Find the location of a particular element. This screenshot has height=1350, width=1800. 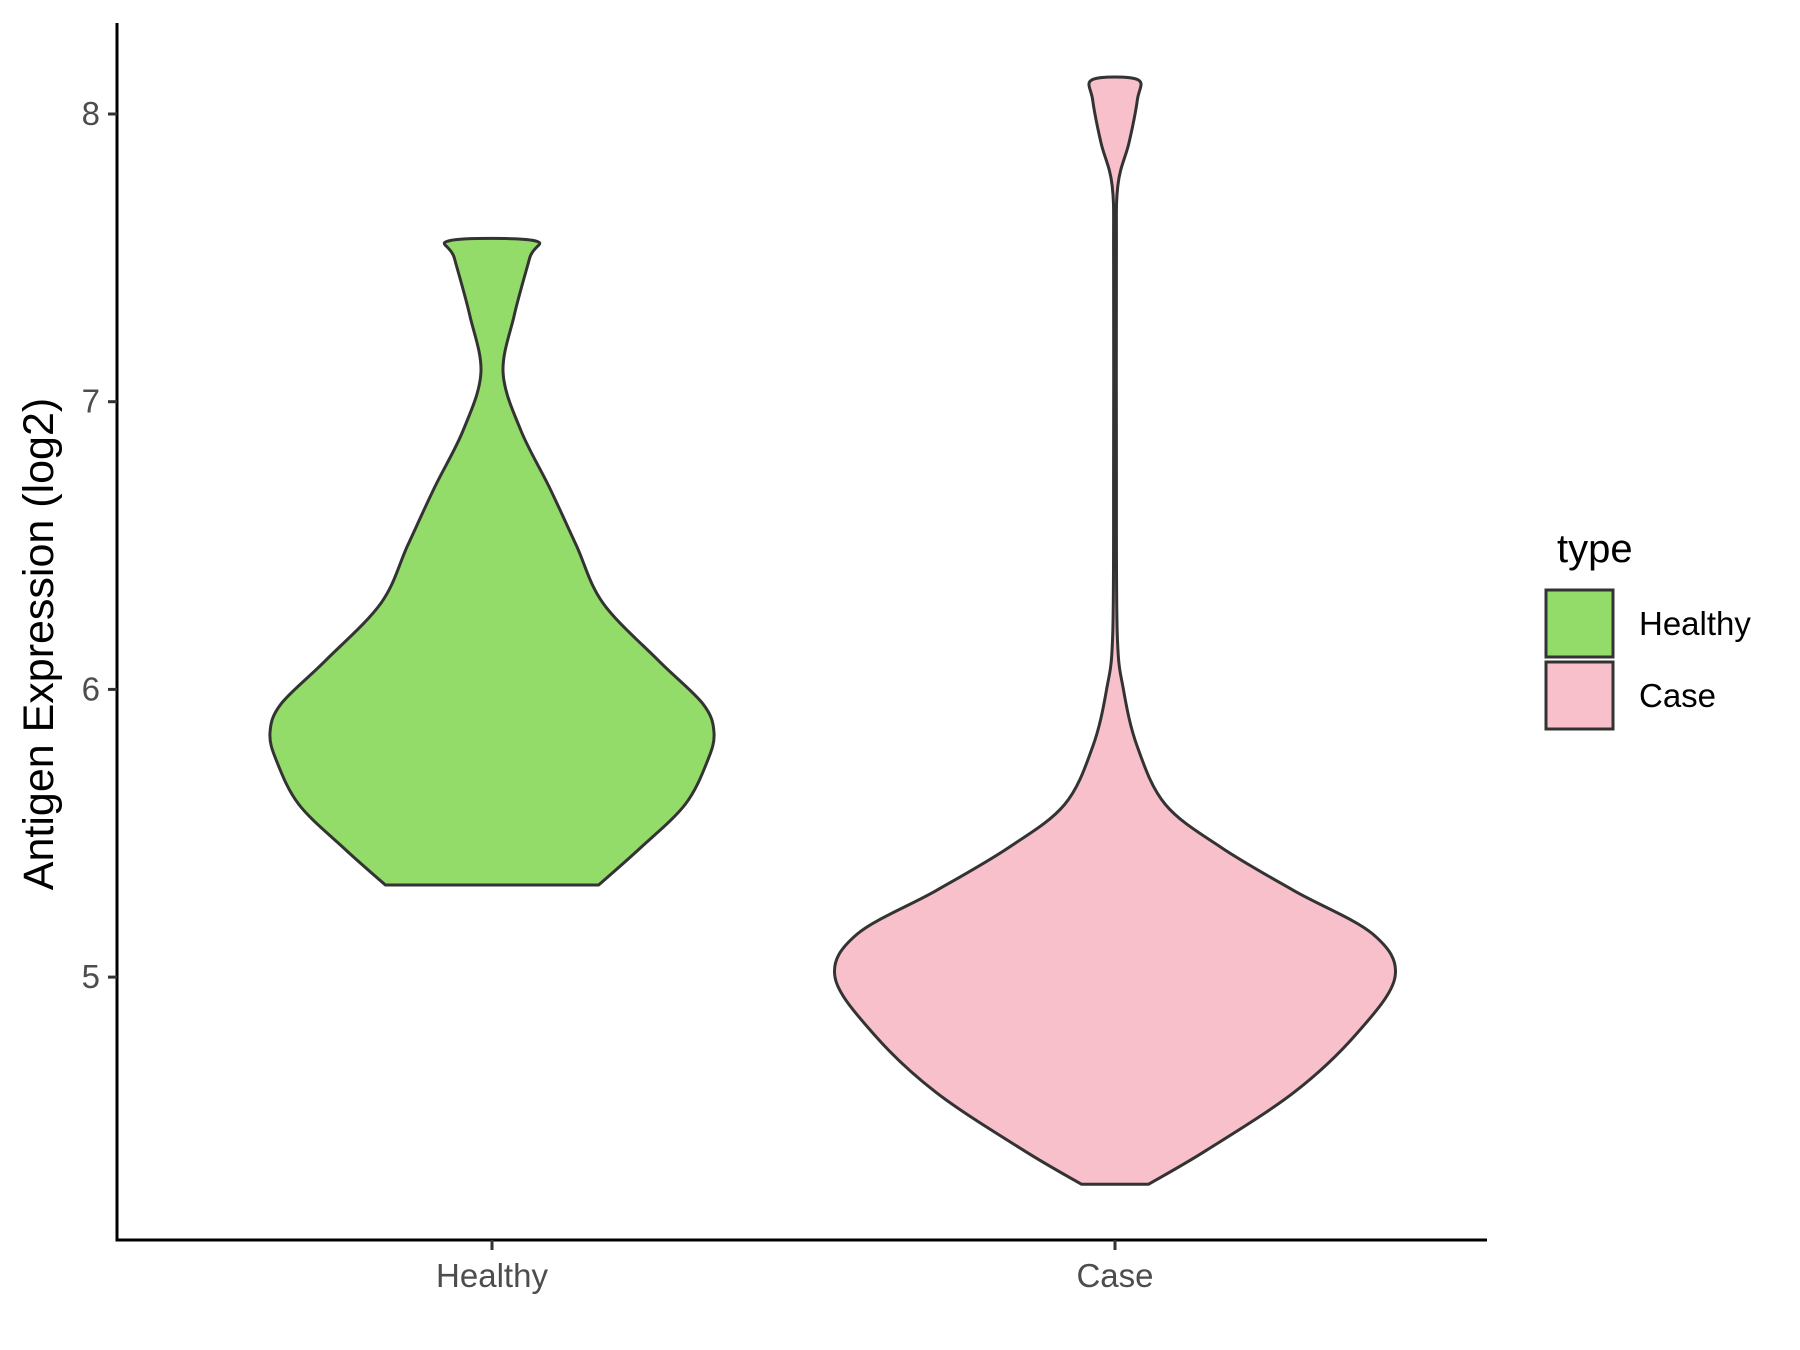

y-tick-label: 5 is located at coordinates (91, 976).